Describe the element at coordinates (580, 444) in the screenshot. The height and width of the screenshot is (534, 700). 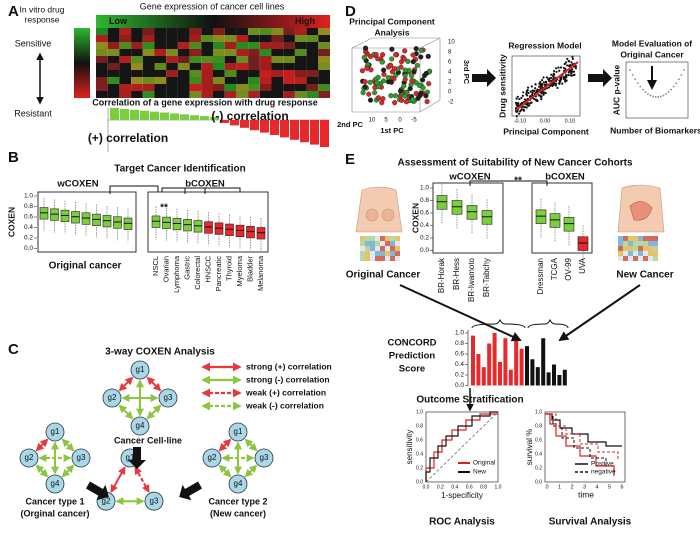
I see `survival-curve` at that location.